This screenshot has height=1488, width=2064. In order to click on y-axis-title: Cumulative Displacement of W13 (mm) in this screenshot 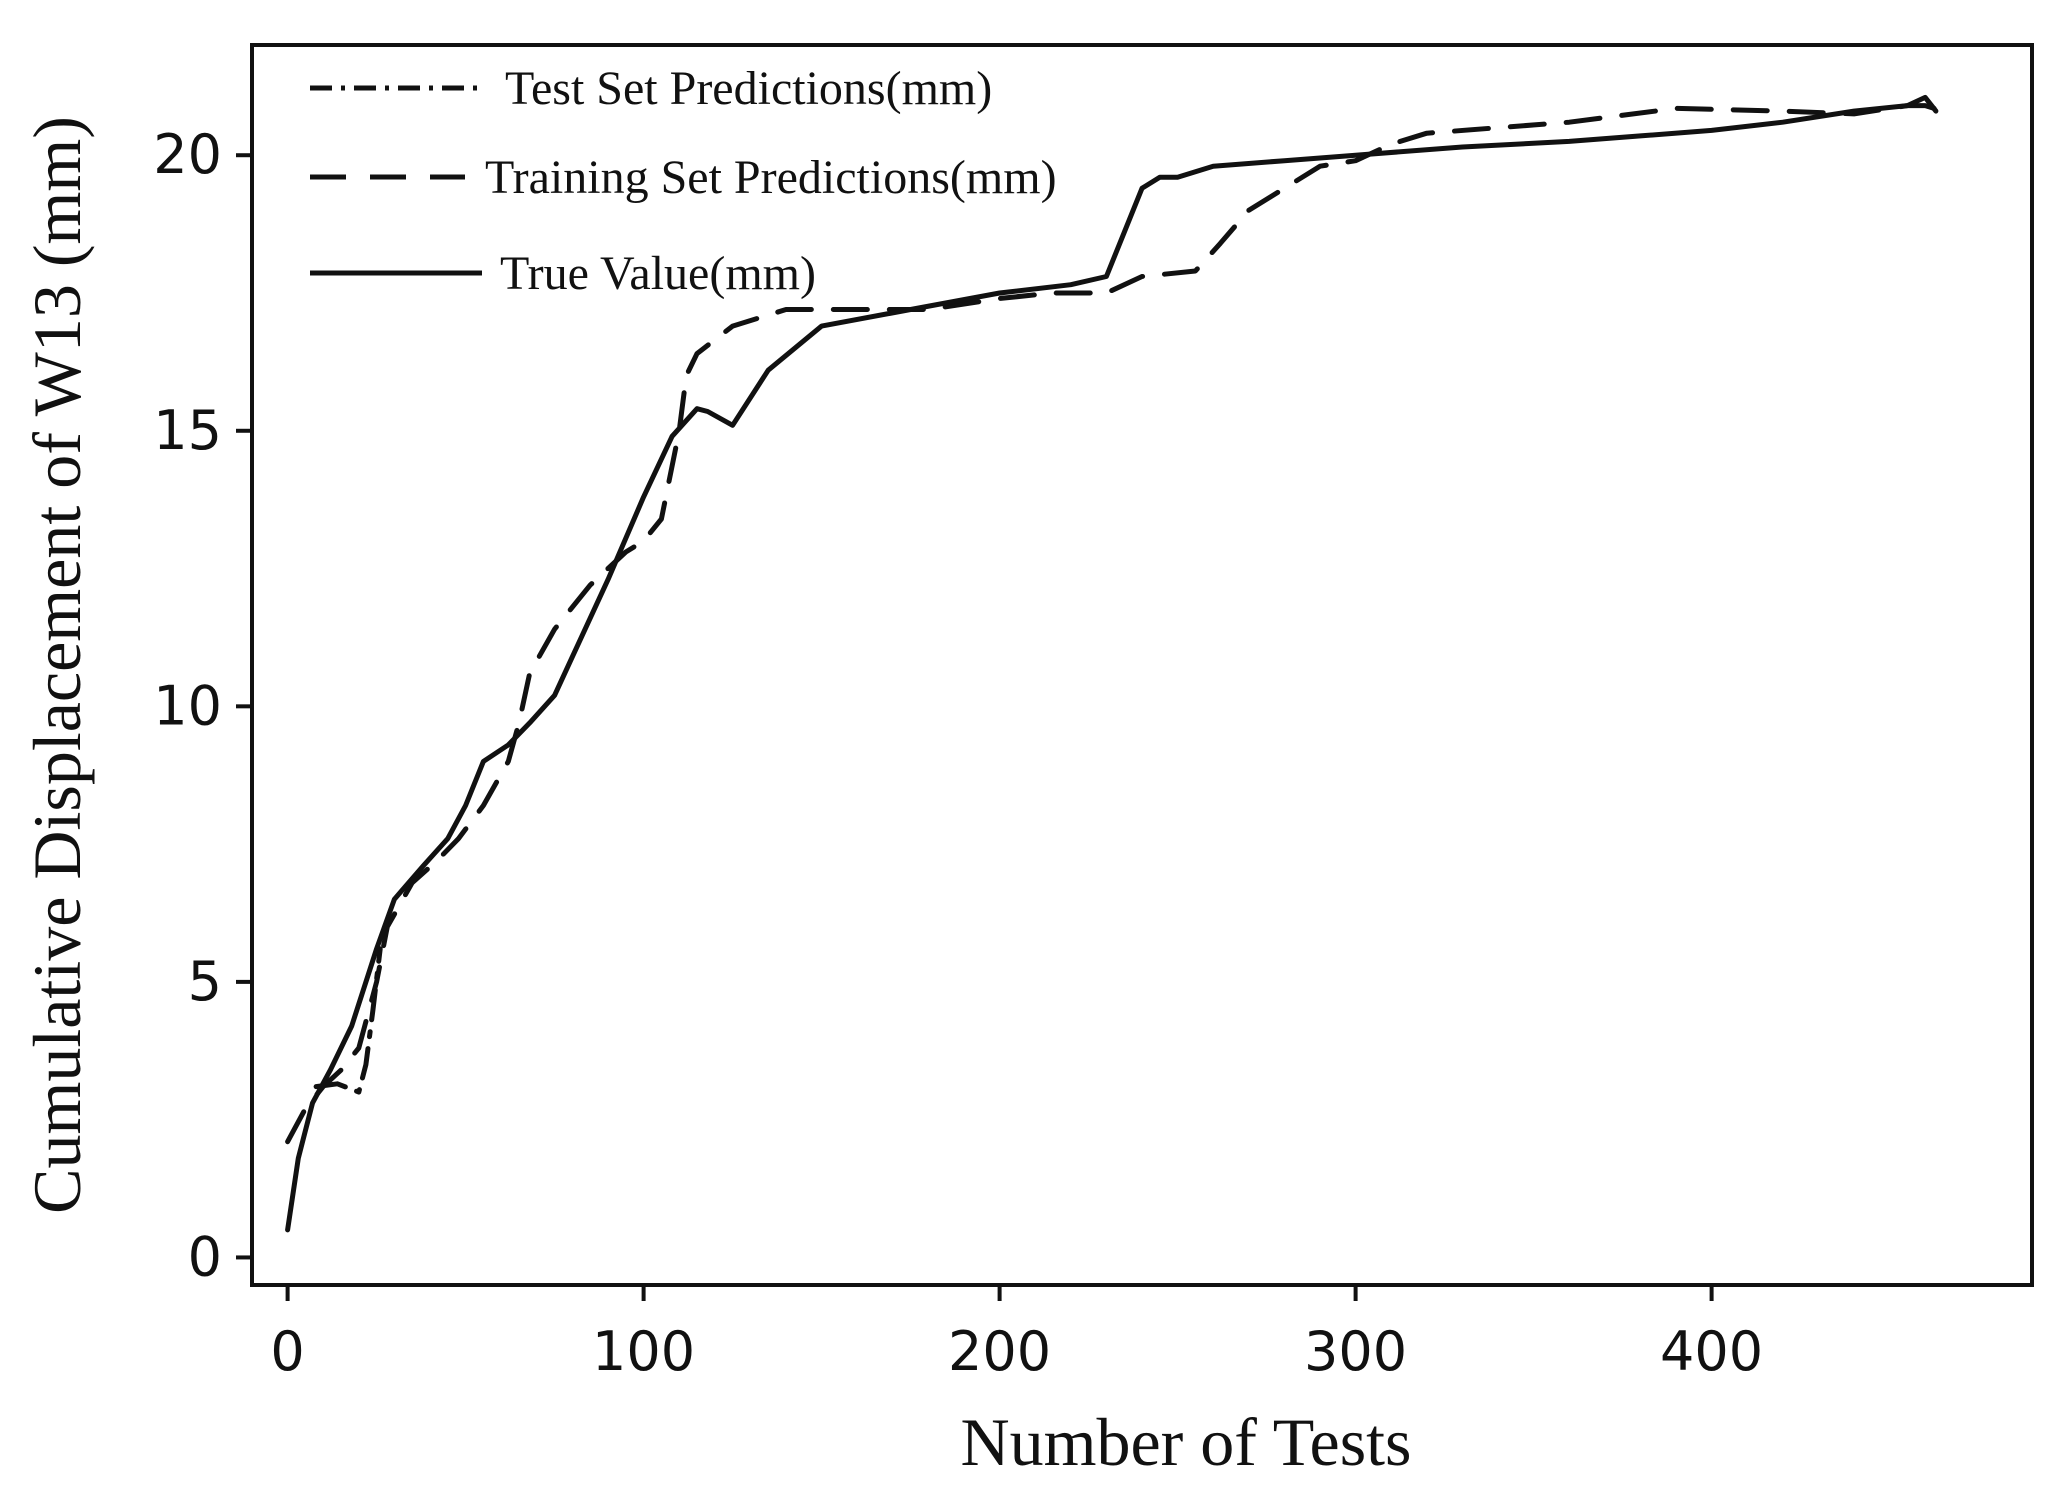, I will do `click(57, 665)`.